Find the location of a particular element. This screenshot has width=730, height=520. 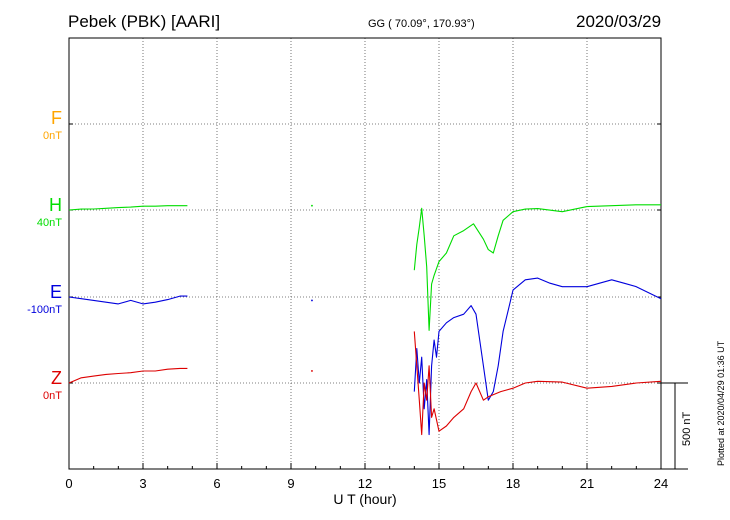

component-letter: E is located at coordinates (55, 292).